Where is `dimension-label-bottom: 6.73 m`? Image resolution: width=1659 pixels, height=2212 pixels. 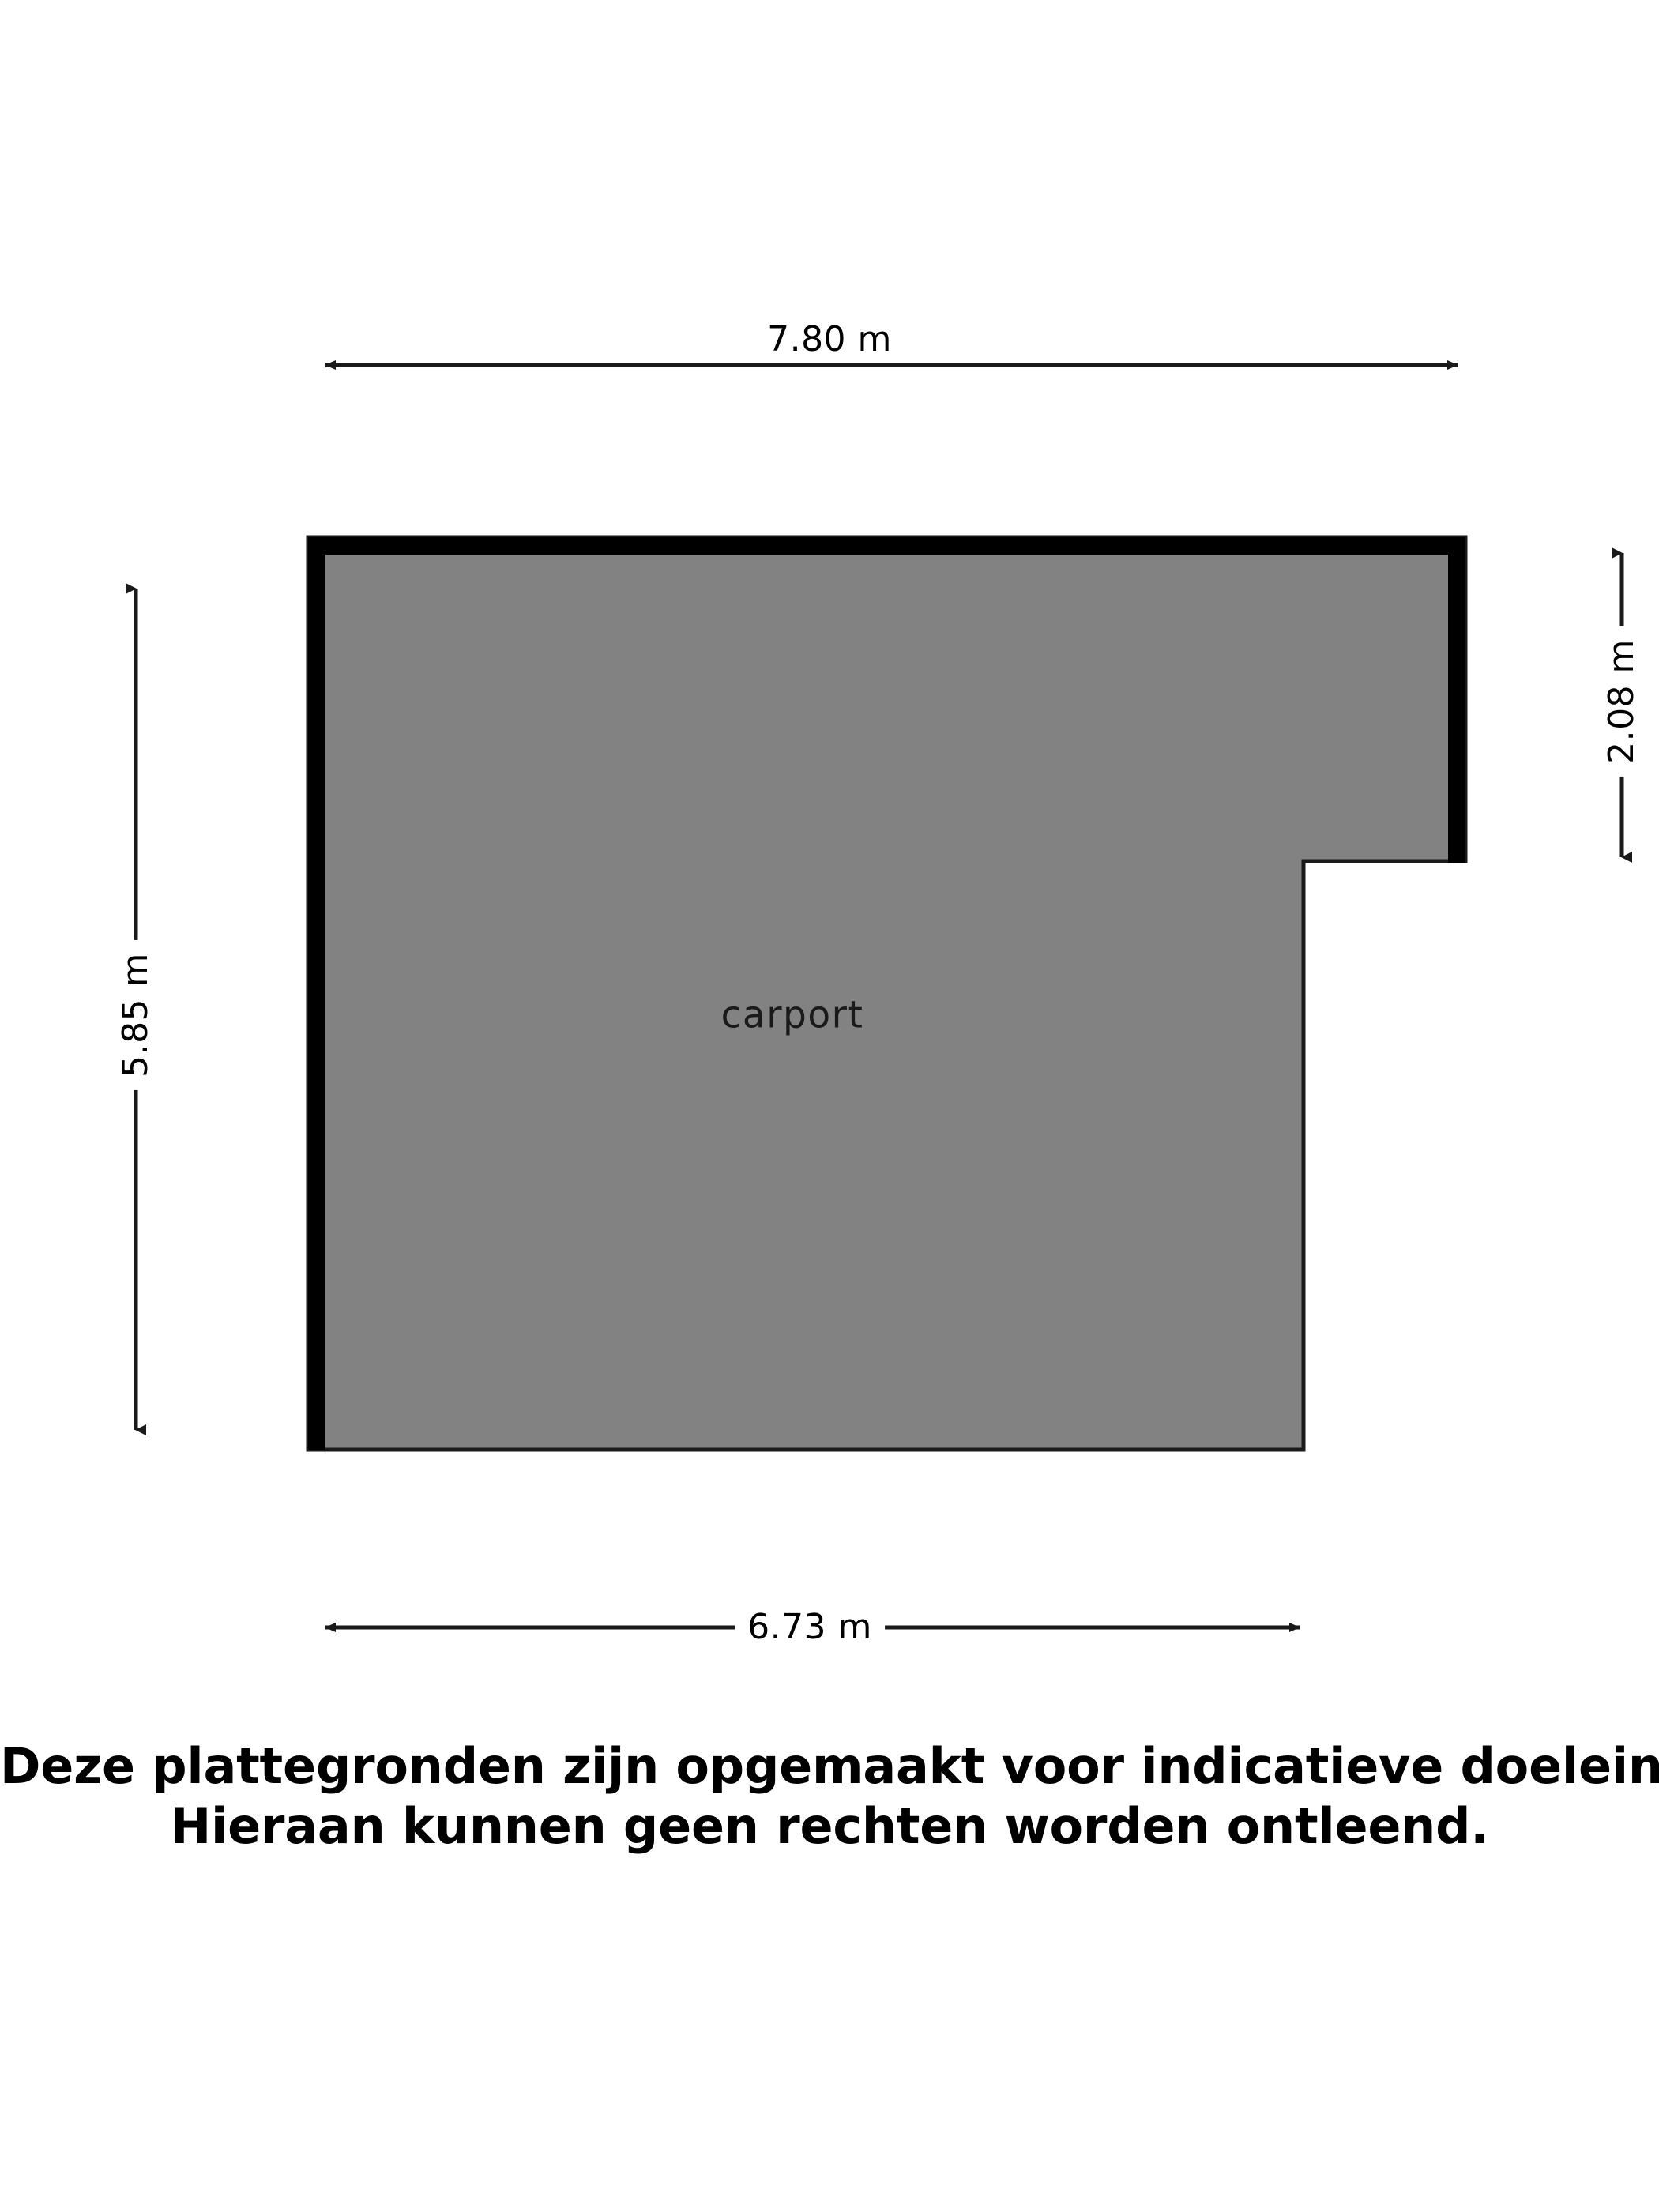
dimension-label-bottom: 6.73 m is located at coordinates (810, 1627).